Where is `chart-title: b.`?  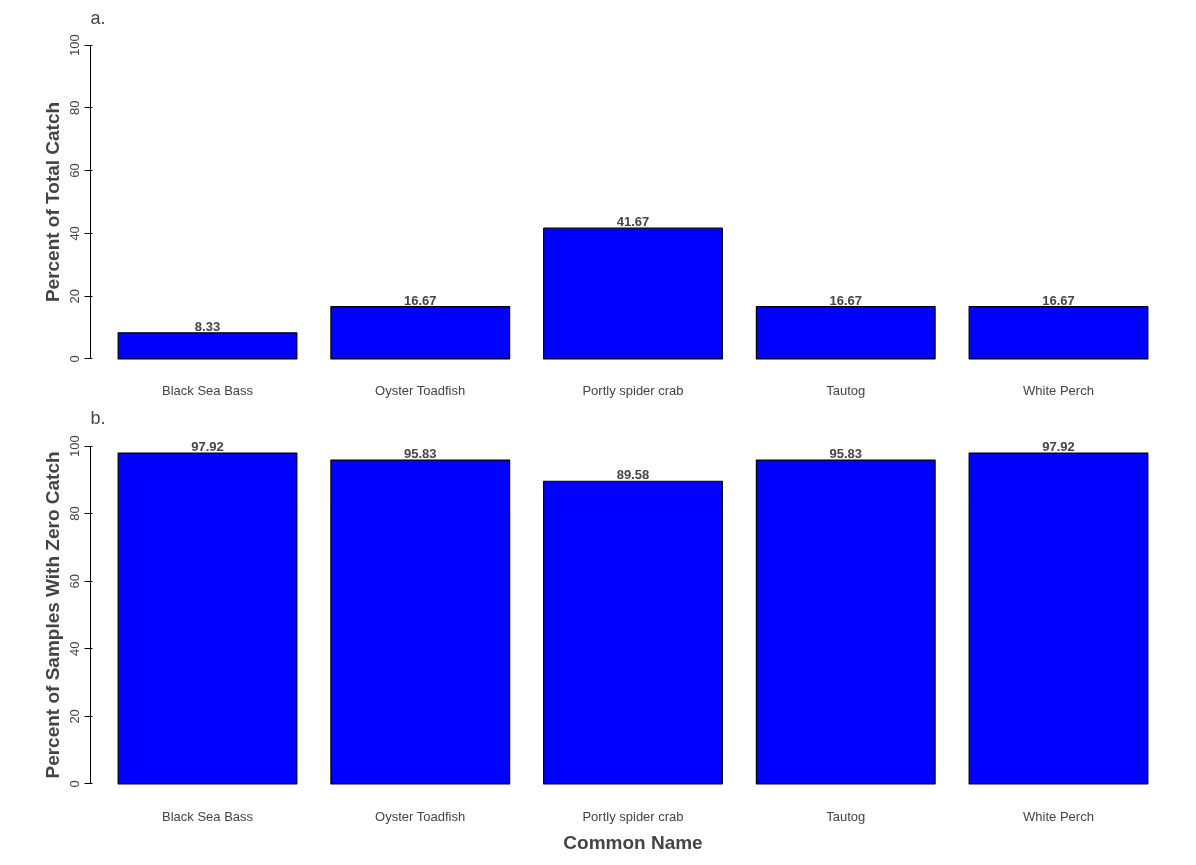 chart-title: b. is located at coordinates (98, 417).